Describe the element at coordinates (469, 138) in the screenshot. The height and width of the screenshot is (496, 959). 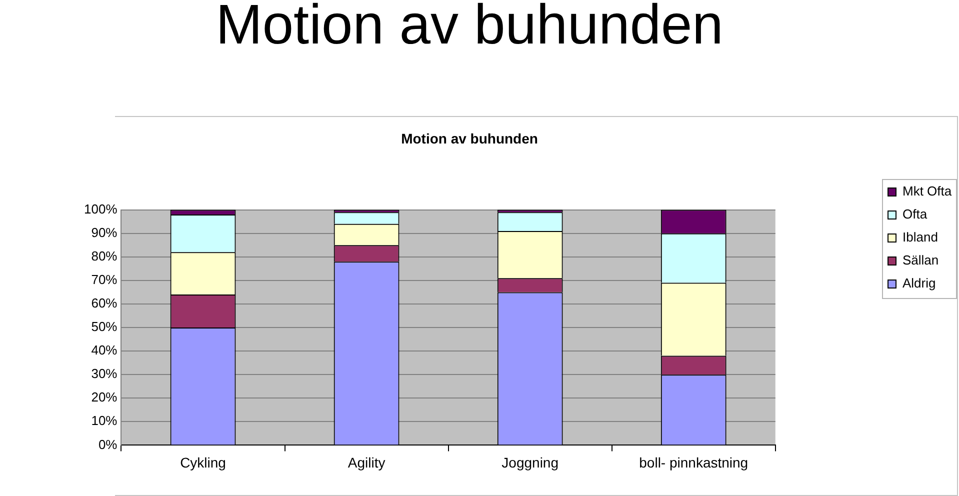
I see `chart-subtitle: Motion av buhunden` at that location.